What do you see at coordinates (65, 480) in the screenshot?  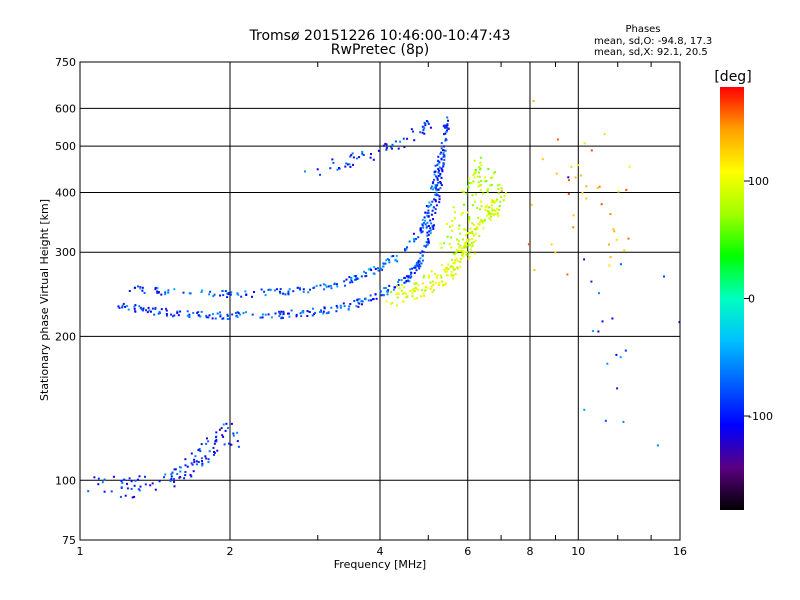 I see `y-tick-label: 100` at bounding box center [65, 480].